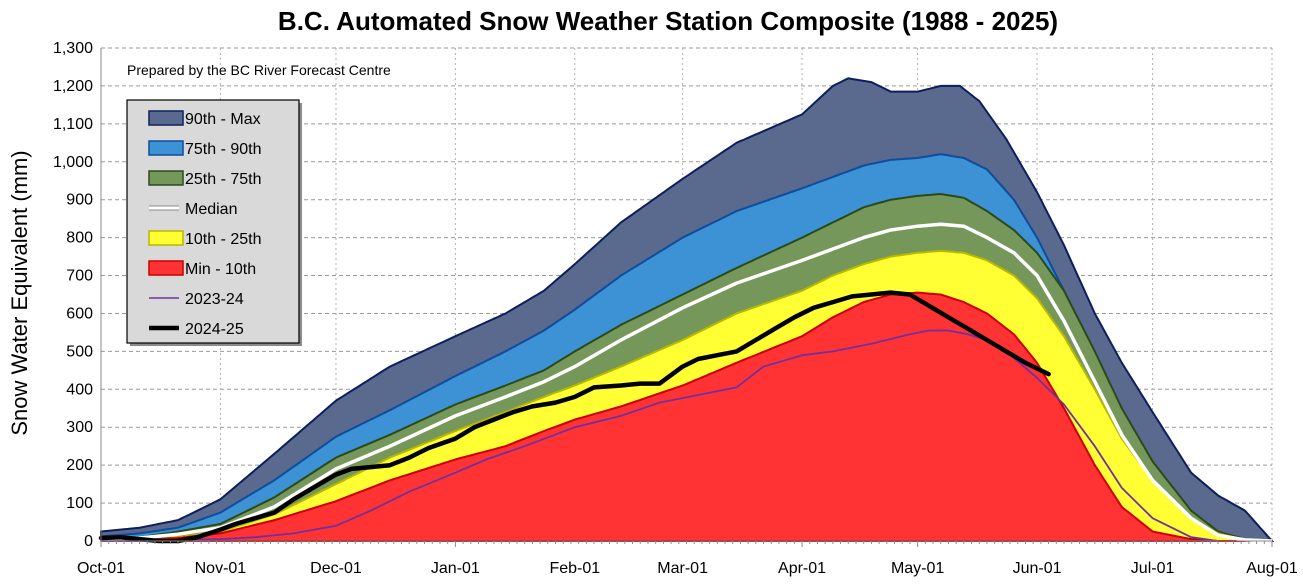  Describe the element at coordinates (73, 48) in the screenshot. I see `y-tick-label: 1,300` at that location.